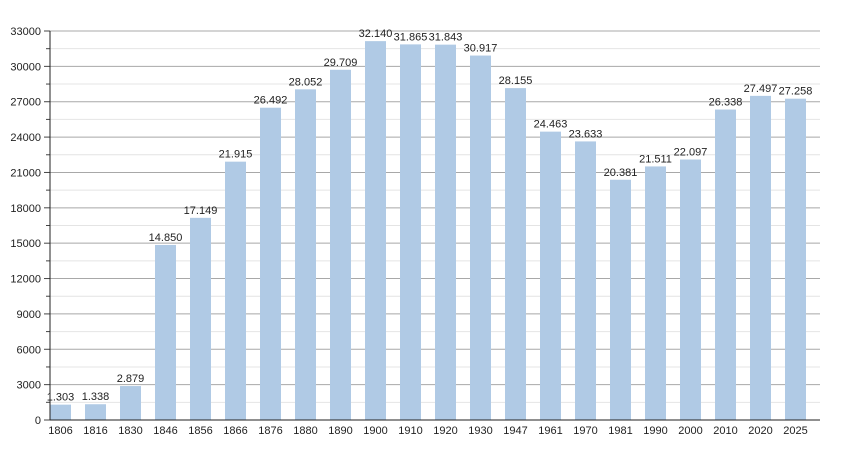 The height and width of the screenshot is (455, 850). I want to click on y-tick-label: 27000, so click(25, 103).